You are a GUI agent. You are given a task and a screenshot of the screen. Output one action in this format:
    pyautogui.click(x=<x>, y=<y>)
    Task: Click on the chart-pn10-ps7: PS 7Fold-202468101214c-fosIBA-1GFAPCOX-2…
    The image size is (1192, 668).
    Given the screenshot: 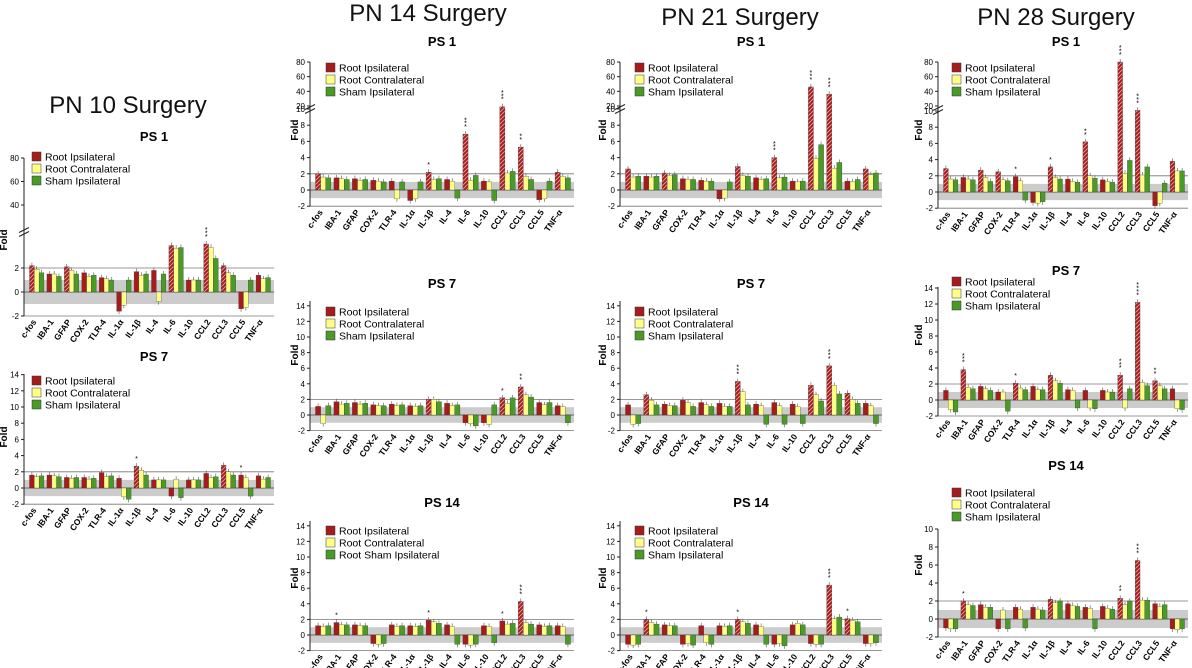 What is the action you would take?
    pyautogui.click(x=137, y=441)
    